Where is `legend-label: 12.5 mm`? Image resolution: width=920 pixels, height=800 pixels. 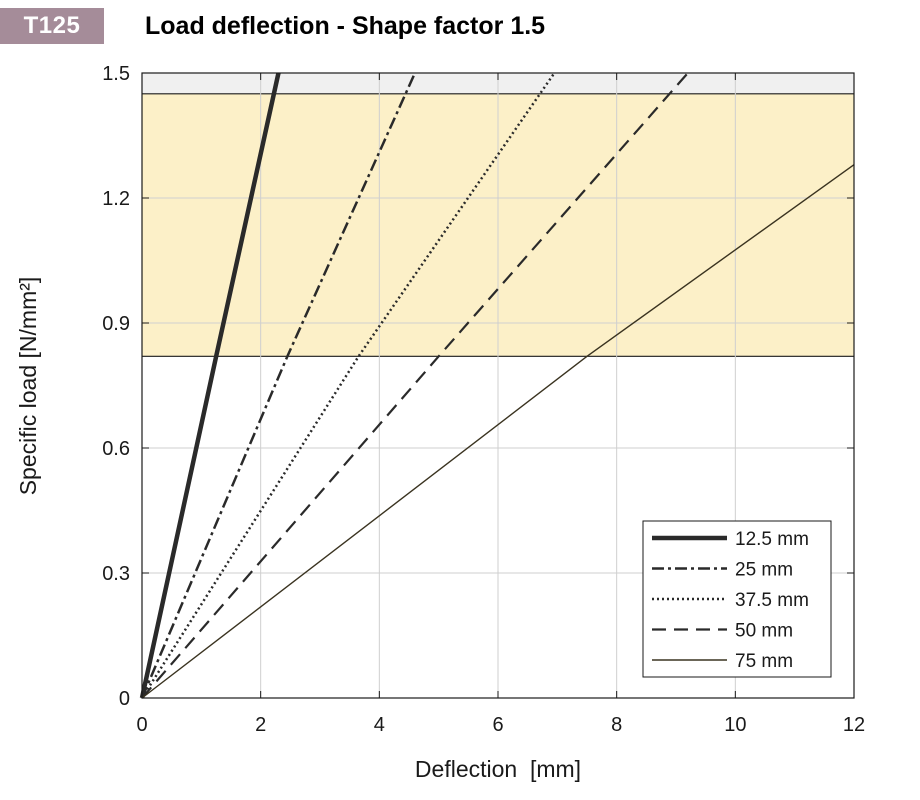 legend-label: 12.5 mm is located at coordinates (772, 539).